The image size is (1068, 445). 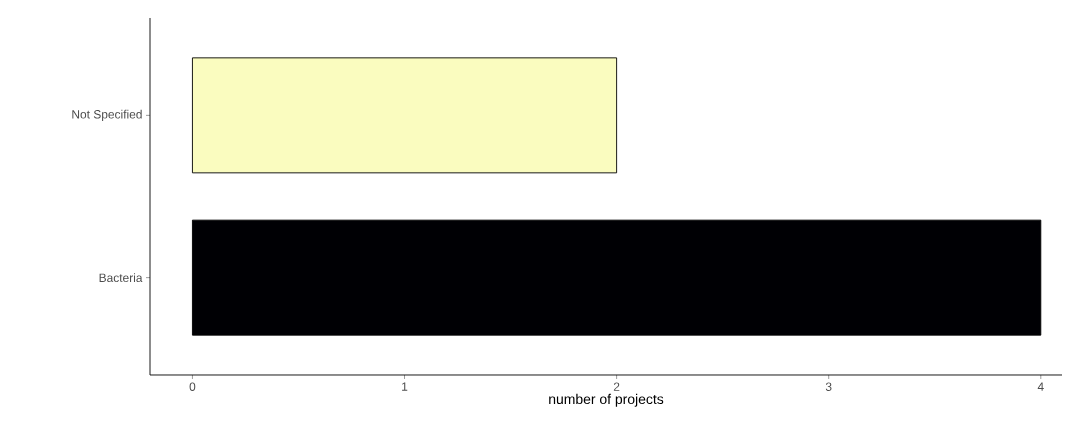 I want to click on y-tick-label: Not Specified, so click(x=107, y=115).